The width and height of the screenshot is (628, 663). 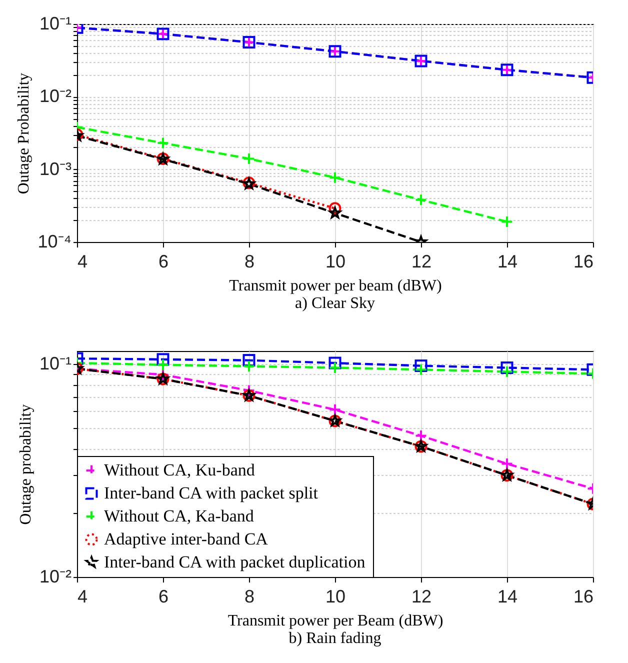 What do you see at coordinates (25, 464) in the screenshot?
I see `y-axis-title: Outage probability` at bounding box center [25, 464].